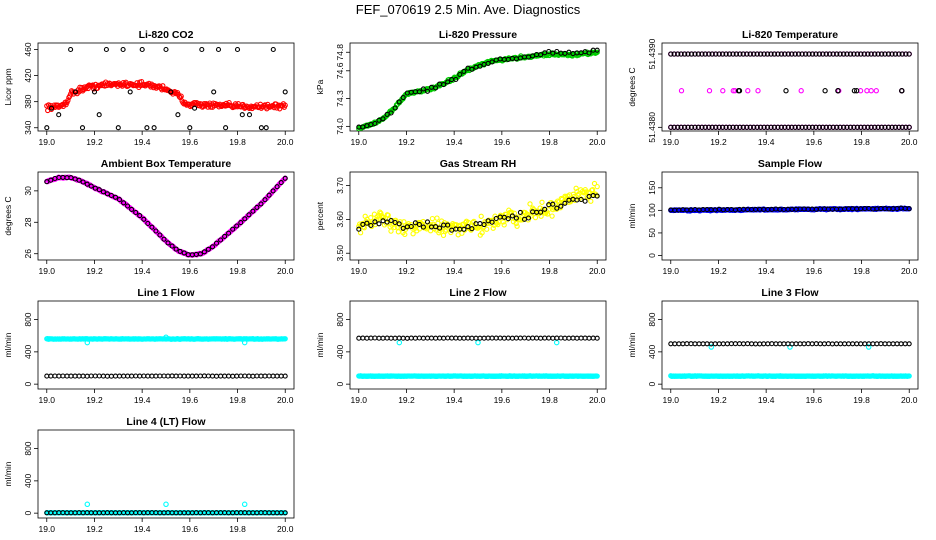  Describe the element at coordinates (652, 210) in the screenshot. I see `y-tick-label: 100` at that location.